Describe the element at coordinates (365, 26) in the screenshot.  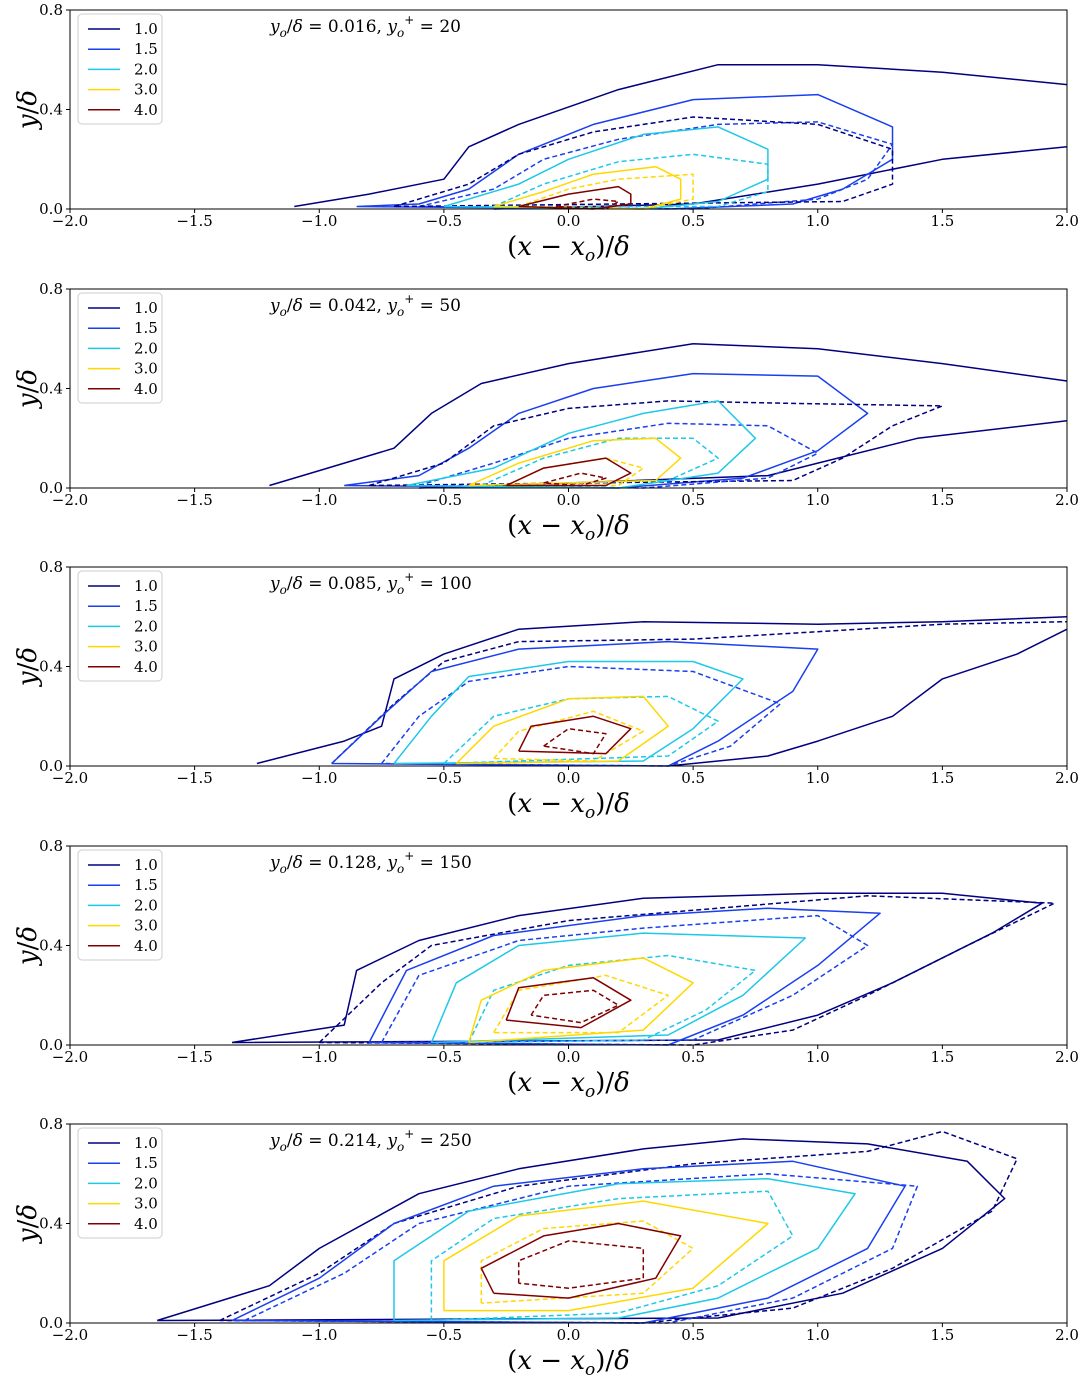
I see `annotation-label: yo/δ = 0.016, yo+ = 20` at that location.